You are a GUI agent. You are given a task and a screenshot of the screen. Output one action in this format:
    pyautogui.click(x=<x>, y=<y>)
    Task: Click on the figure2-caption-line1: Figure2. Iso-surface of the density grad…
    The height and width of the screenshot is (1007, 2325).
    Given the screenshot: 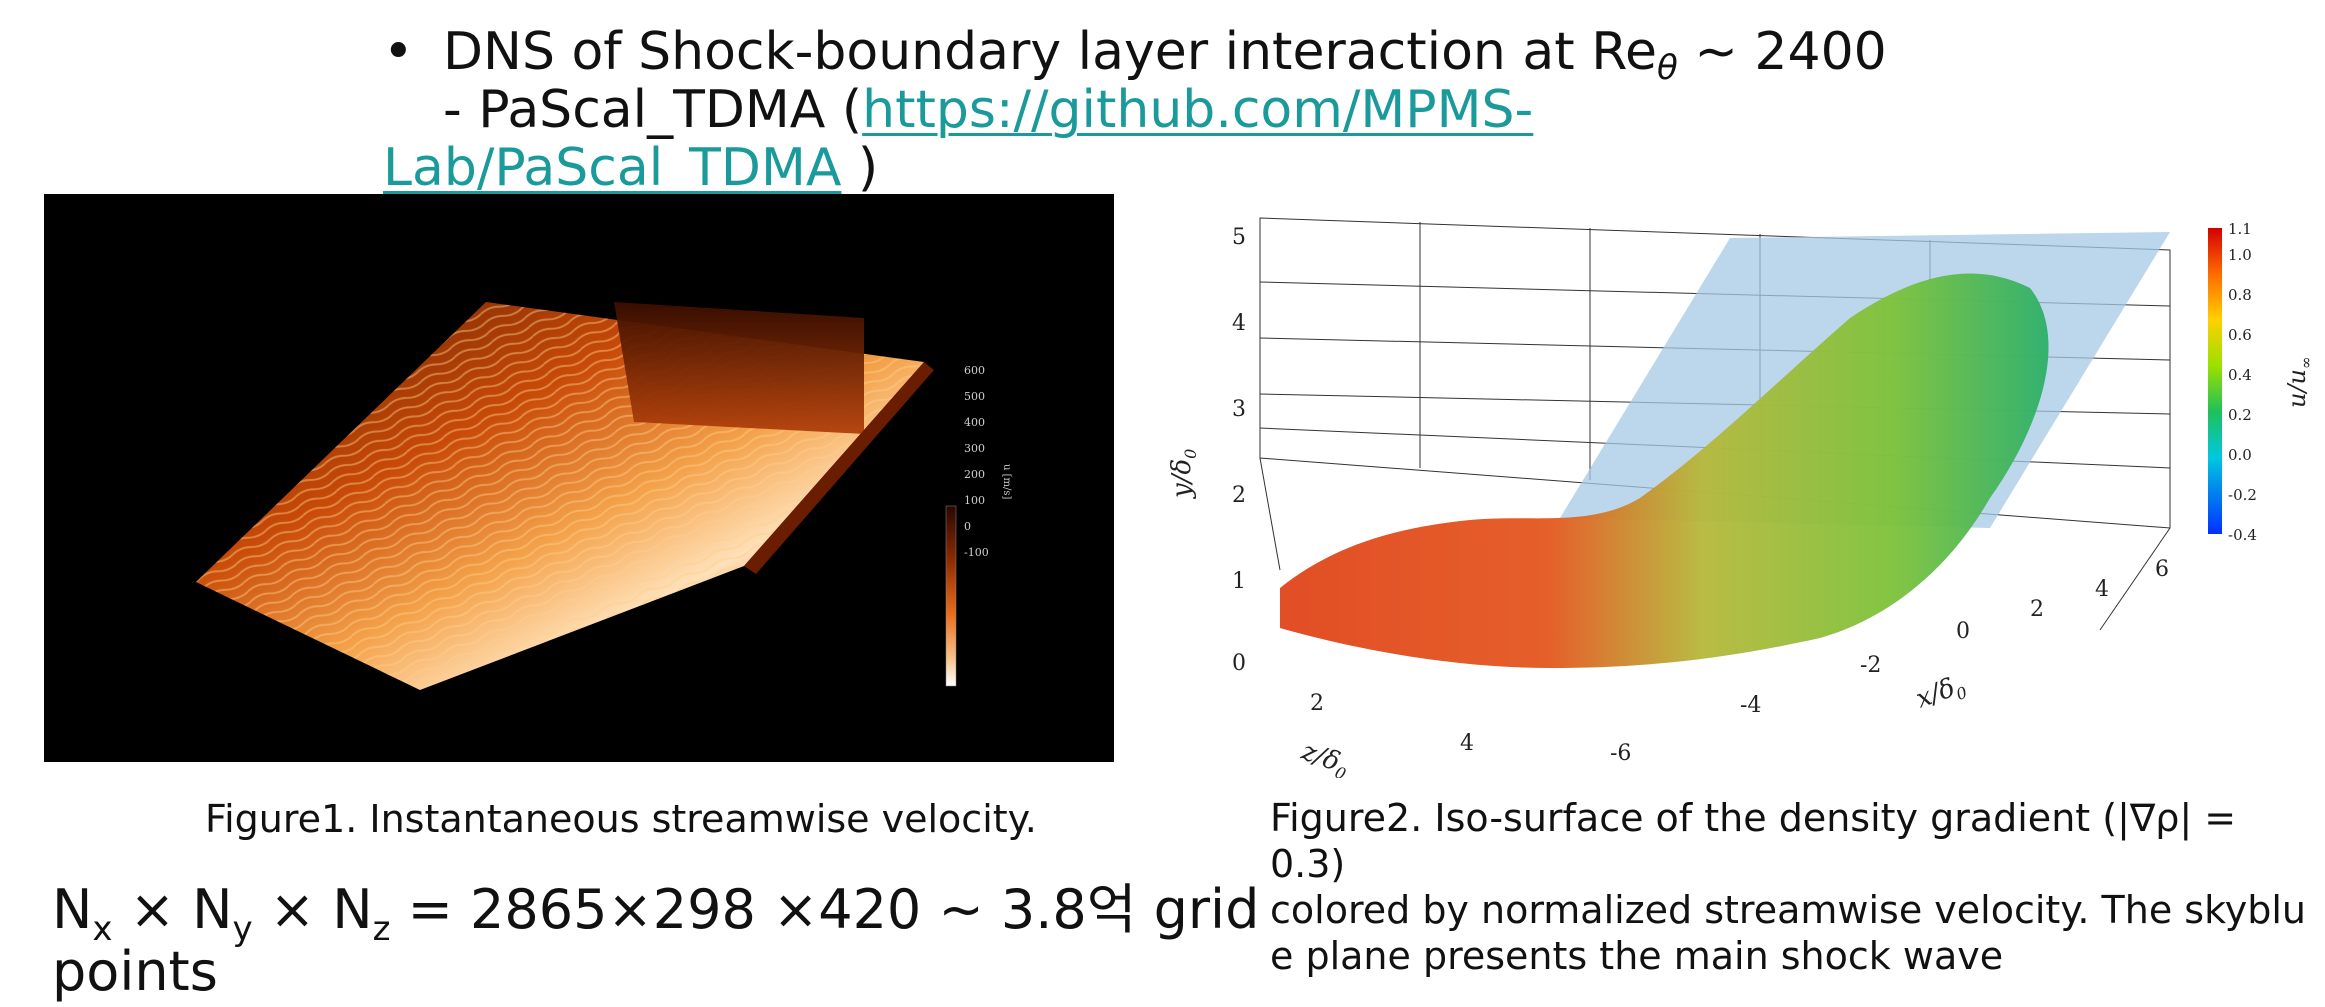 What is the action you would take?
    pyautogui.click(x=1753, y=841)
    